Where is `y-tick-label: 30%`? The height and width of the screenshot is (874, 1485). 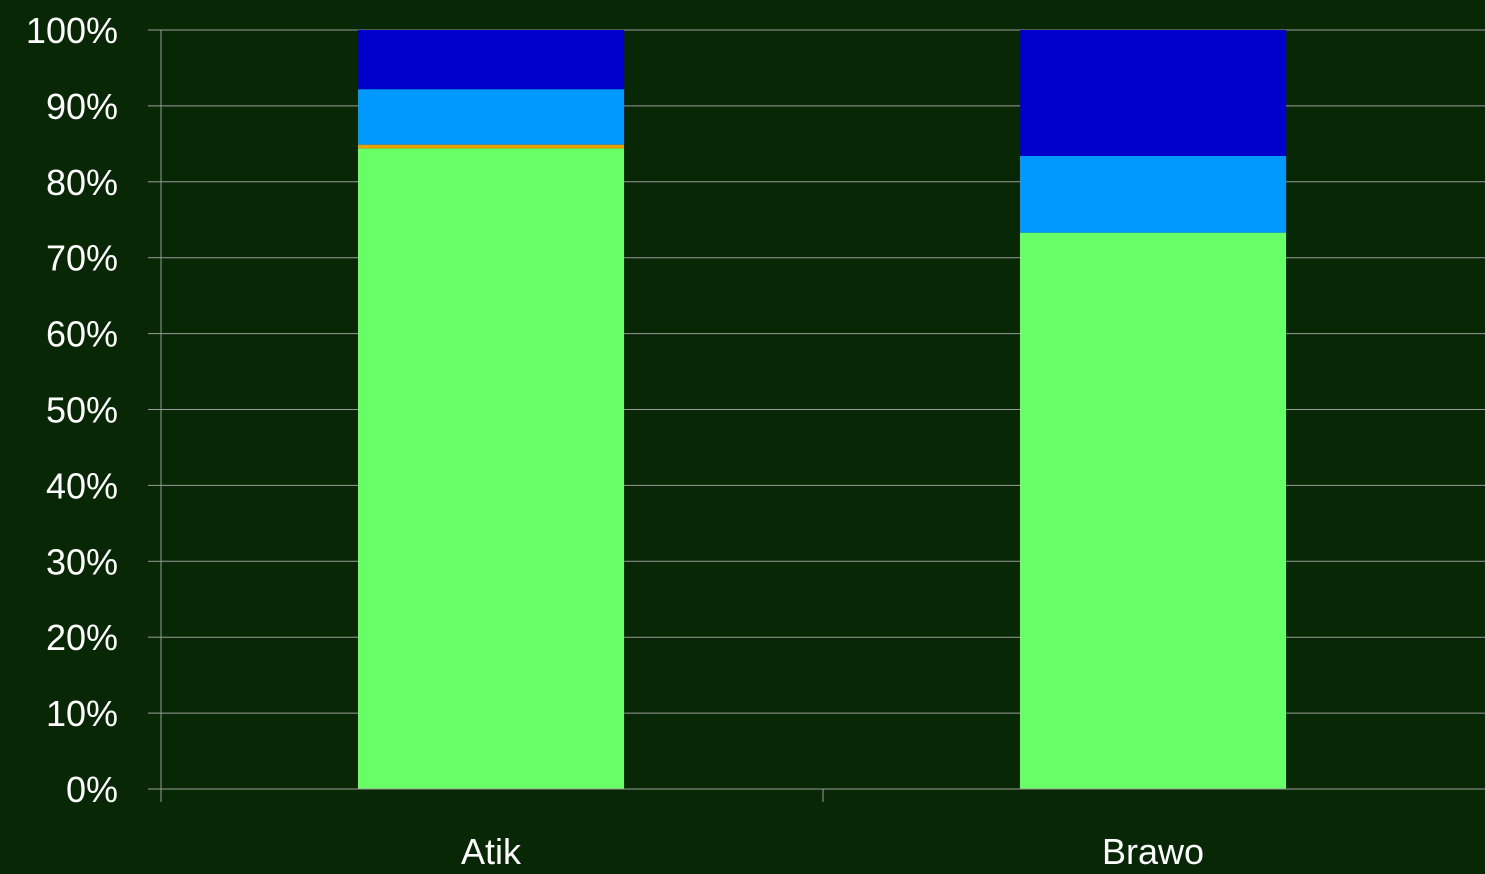
y-tick-label: 30% is located at coordinates (82, 561).